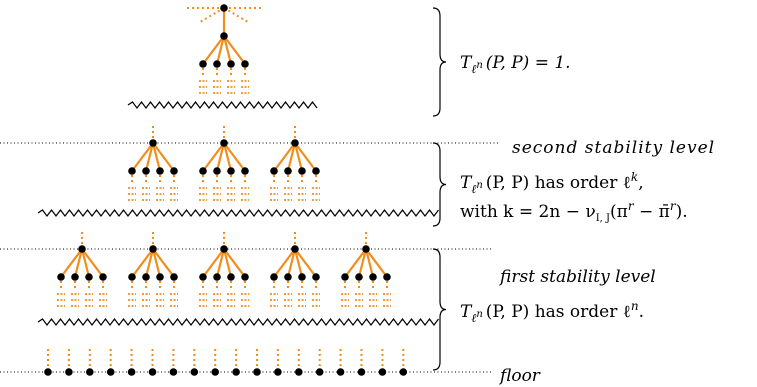  What do you see at coordinates (236, 15) in the screenshot?
I see `apex-ray-right-d` at bounding box center [236, 15].